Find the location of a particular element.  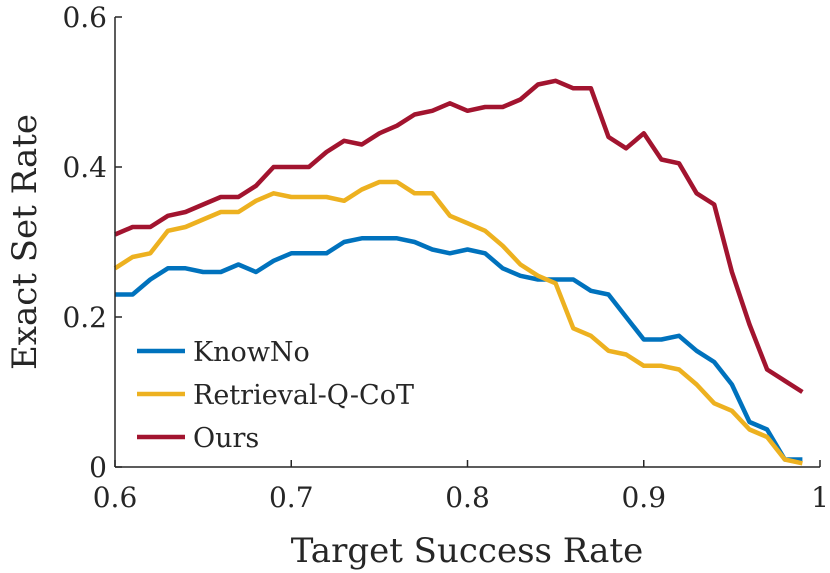

legend-label-knowno: KnowNo is located at coordinates (251, 352).